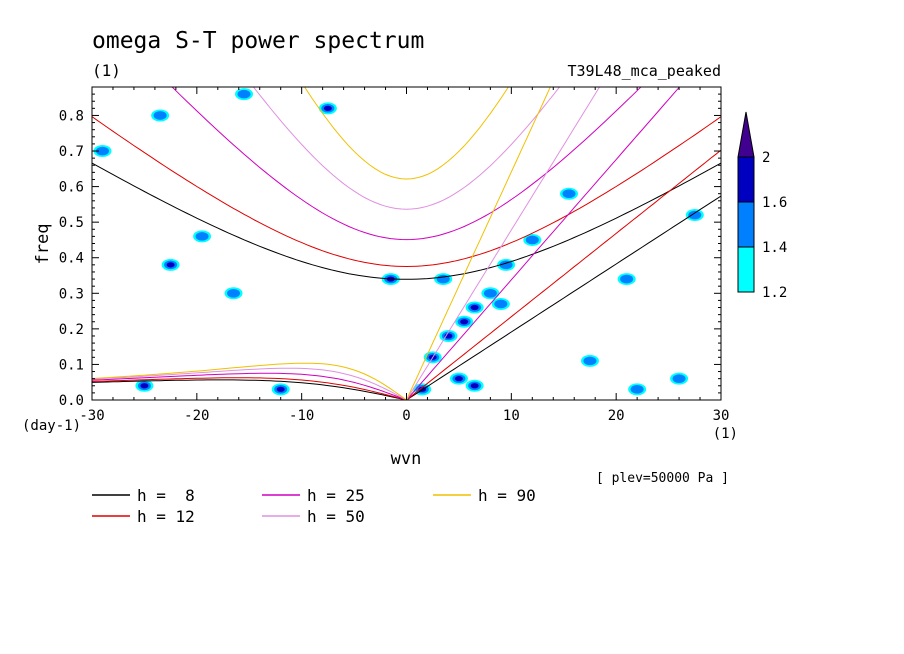 This screenshot has height=654, width=904. What do you see at coordinates (166, 495) in the screenshot?
I see `legend-label: h = 8` at bounding box center [166, 495].